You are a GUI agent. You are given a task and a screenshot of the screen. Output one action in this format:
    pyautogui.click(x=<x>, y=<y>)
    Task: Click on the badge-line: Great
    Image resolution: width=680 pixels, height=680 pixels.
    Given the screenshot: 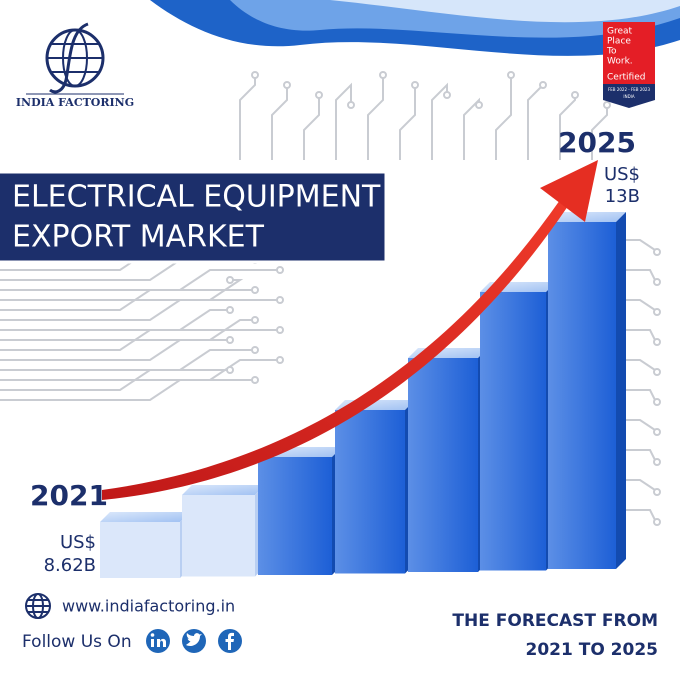 What is the action you would take?
    pyautogui.click(x=620, y=32)
    